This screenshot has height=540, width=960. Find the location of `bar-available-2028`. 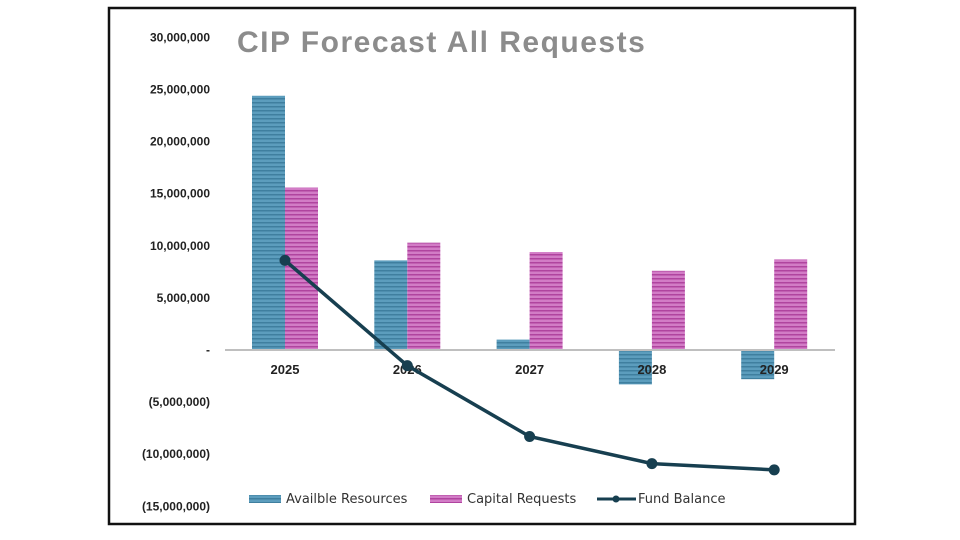

bar-available-2028 is located at coordinates (635, 367).